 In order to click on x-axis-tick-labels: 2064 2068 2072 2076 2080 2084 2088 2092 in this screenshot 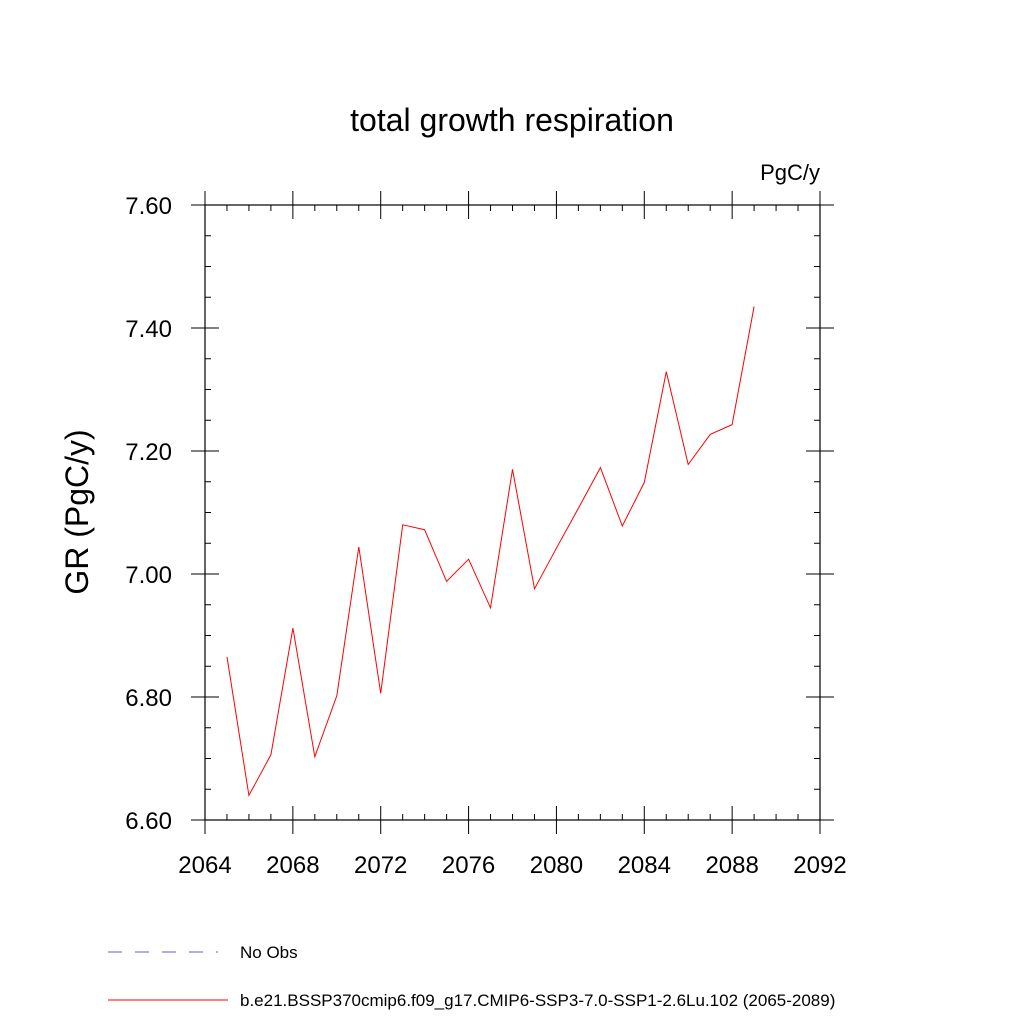, I will do `click(512, 865)`.